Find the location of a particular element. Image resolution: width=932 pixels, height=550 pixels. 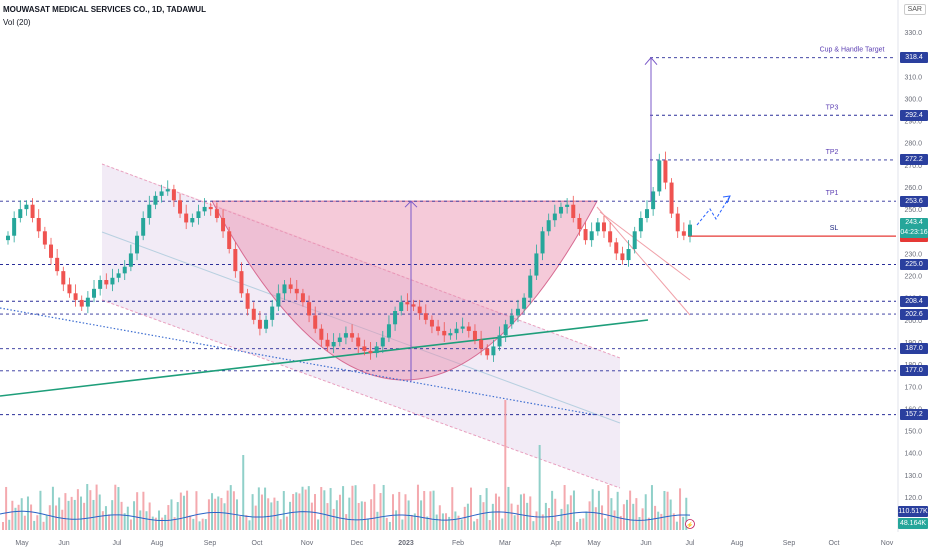

currency-badge: SAR is located at coordinates (914, 9).